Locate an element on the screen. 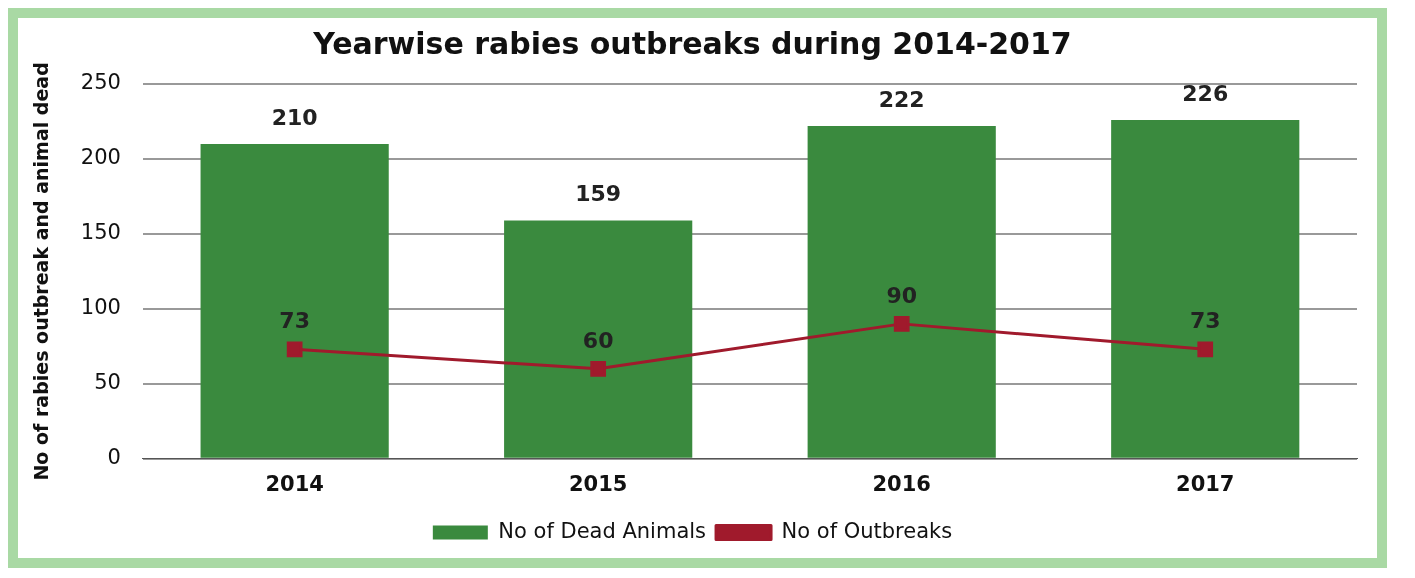 The width and height of the screenshot is (1415, 578). x-tick-label: 2017 is located at coordinates (1205, 483).